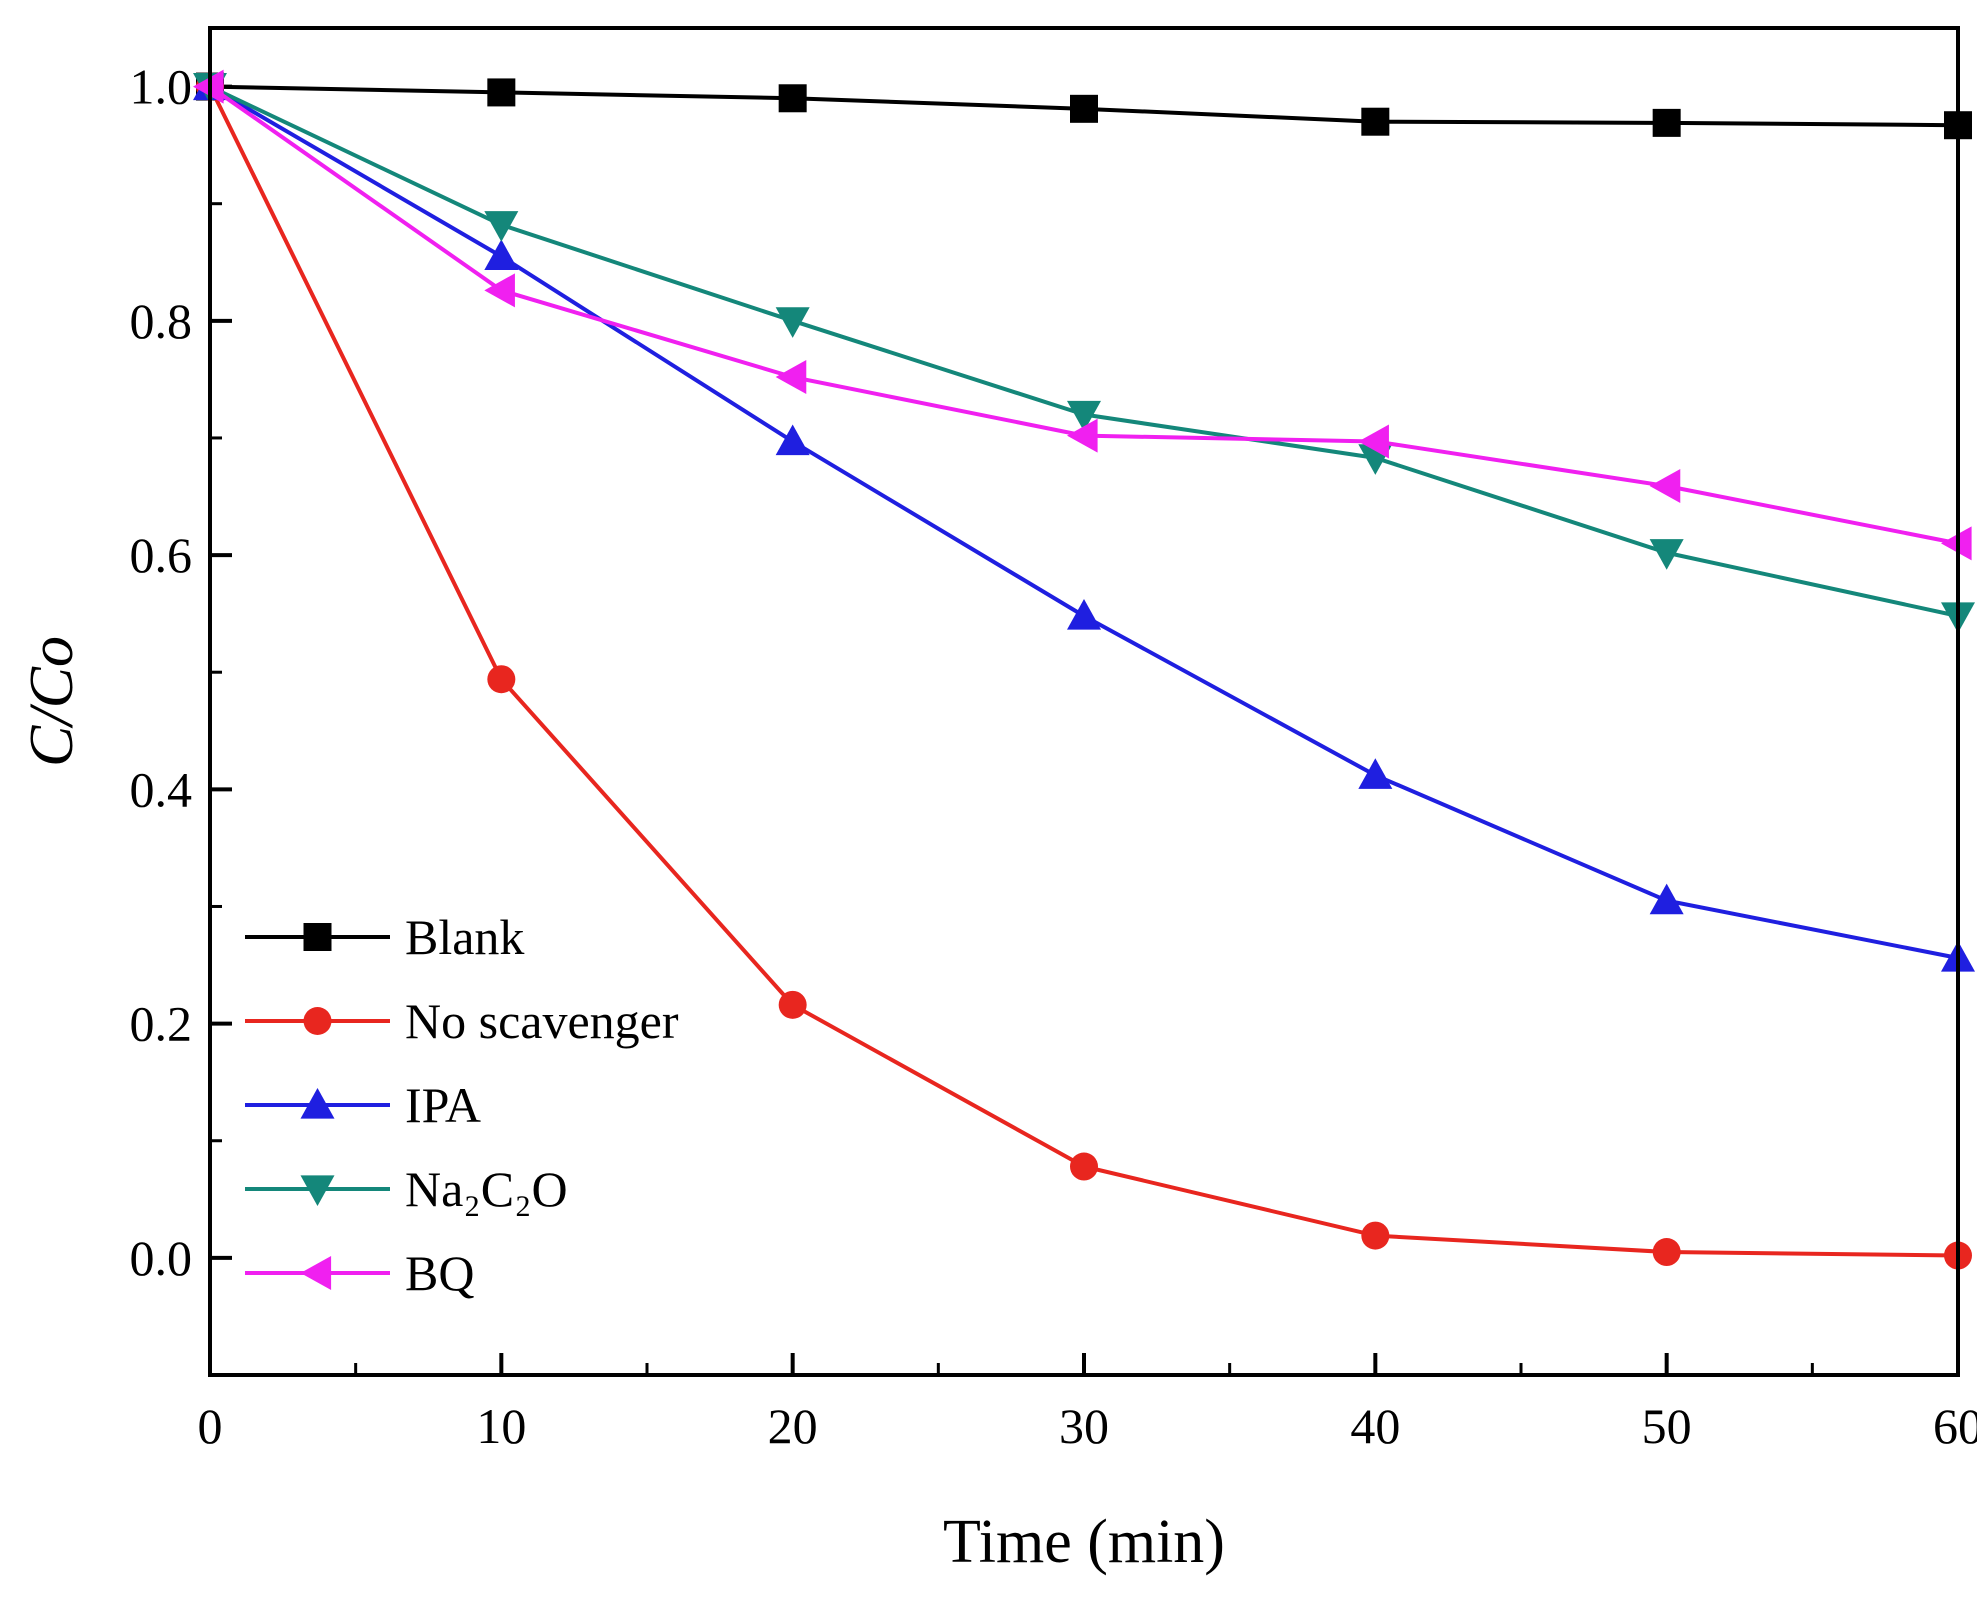 The image size is (1977, 1598). What do you see at coordinates (1375, 1426) in the screenshot?
I see `x-tick-label: 40` at bounding box center [1375, 1426].